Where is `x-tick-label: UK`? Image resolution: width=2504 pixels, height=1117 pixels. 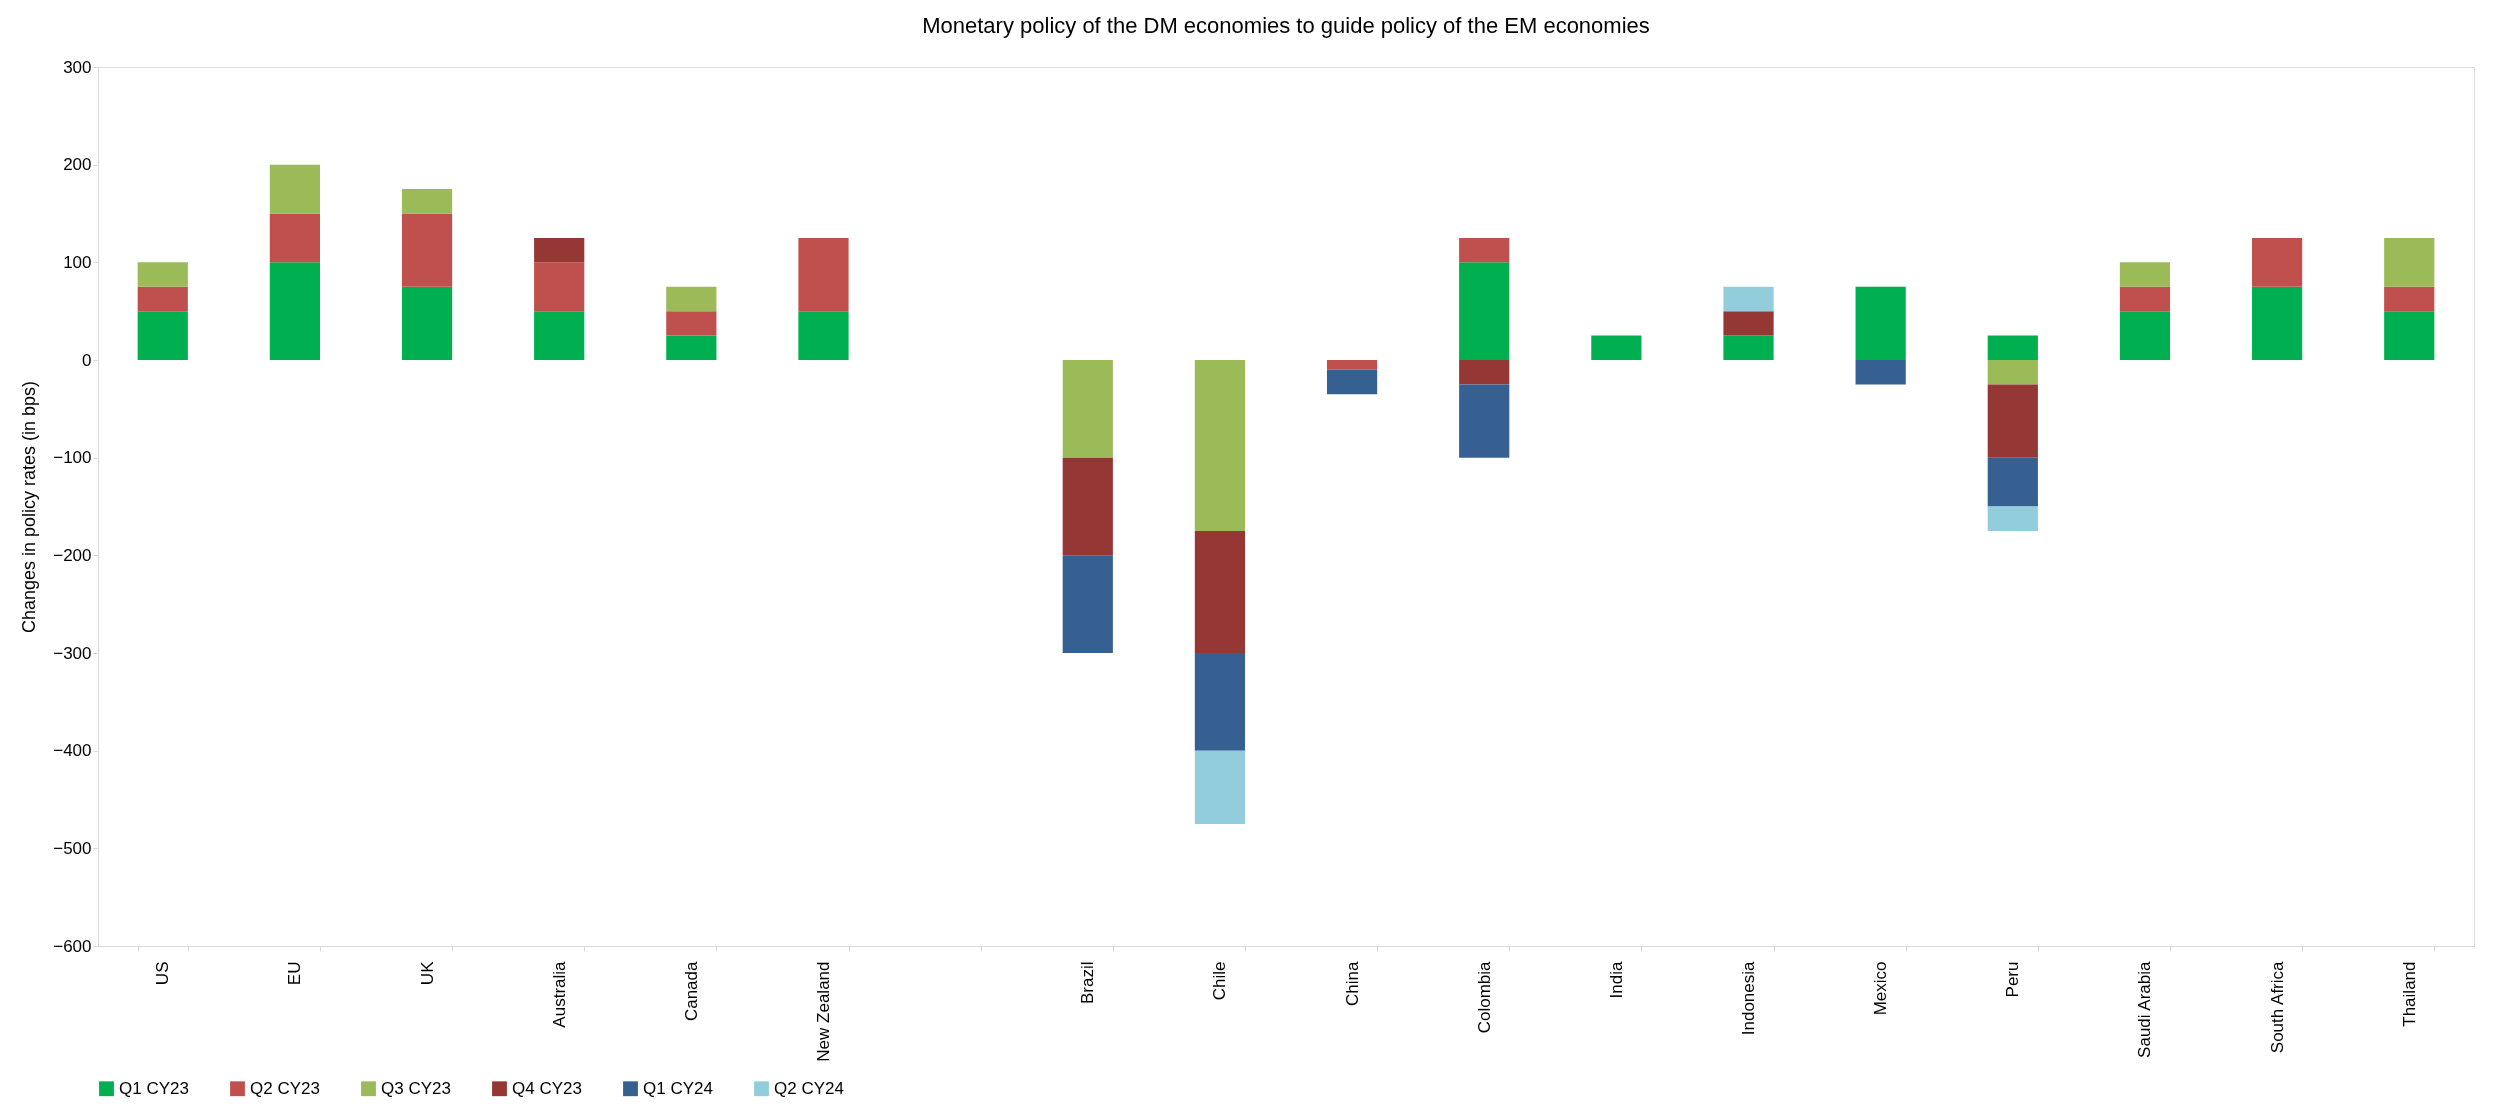
x-tick-label: UK is located at coordinates (427, 973).